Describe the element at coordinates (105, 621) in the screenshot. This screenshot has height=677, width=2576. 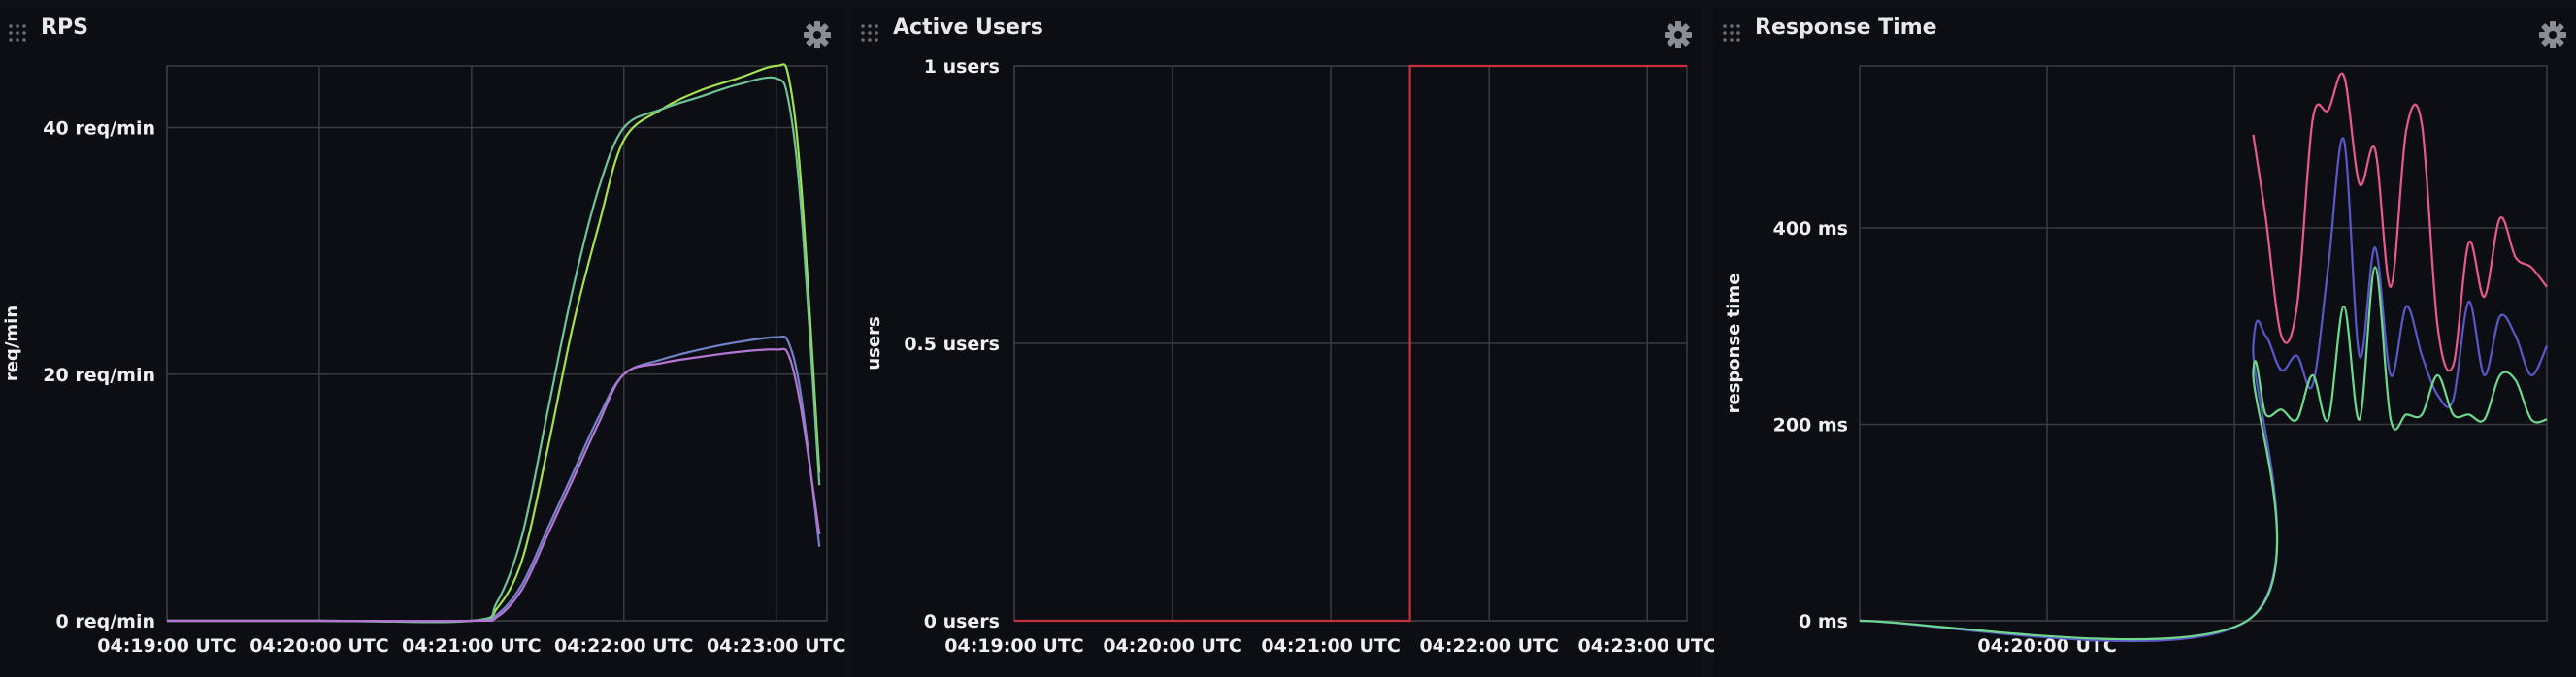
I see `y-tick-label: 0 req/min` at that location.